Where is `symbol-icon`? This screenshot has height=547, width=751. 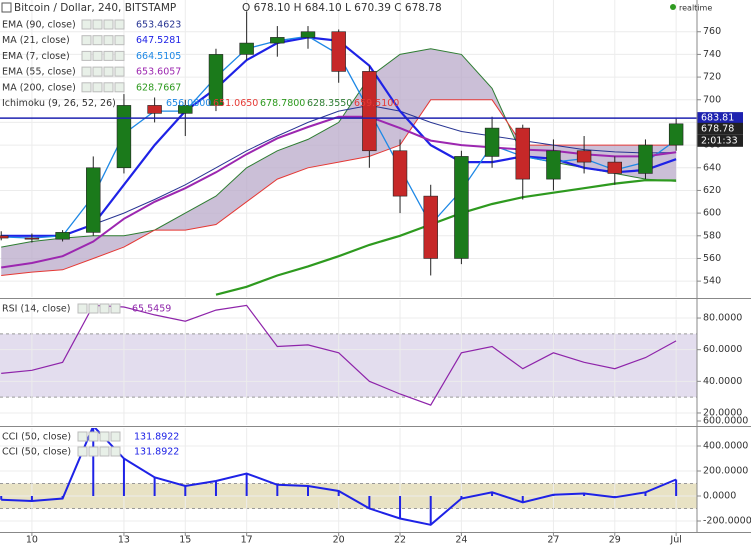
symbol-icon is located at coordinates (6, 7).